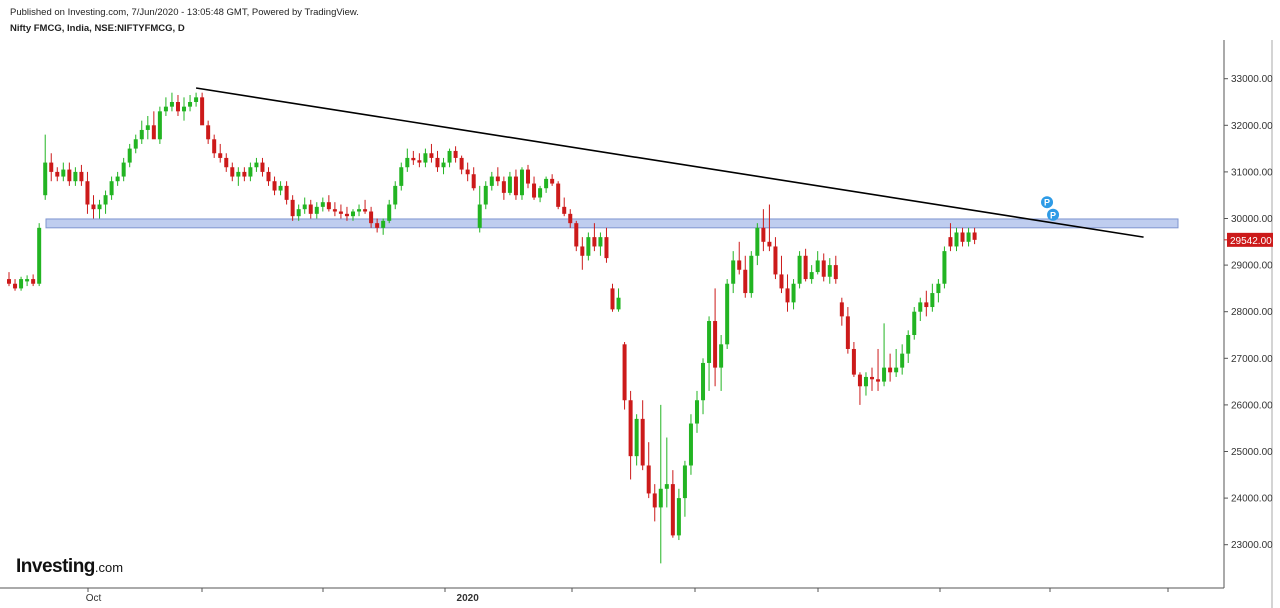 Image resolution: width=1280 pixels, height=608 pixels. I want to click on symbol-title: Nifty FMCG, India, NSE:NIFTYFMCG, D, so click(97, 28).